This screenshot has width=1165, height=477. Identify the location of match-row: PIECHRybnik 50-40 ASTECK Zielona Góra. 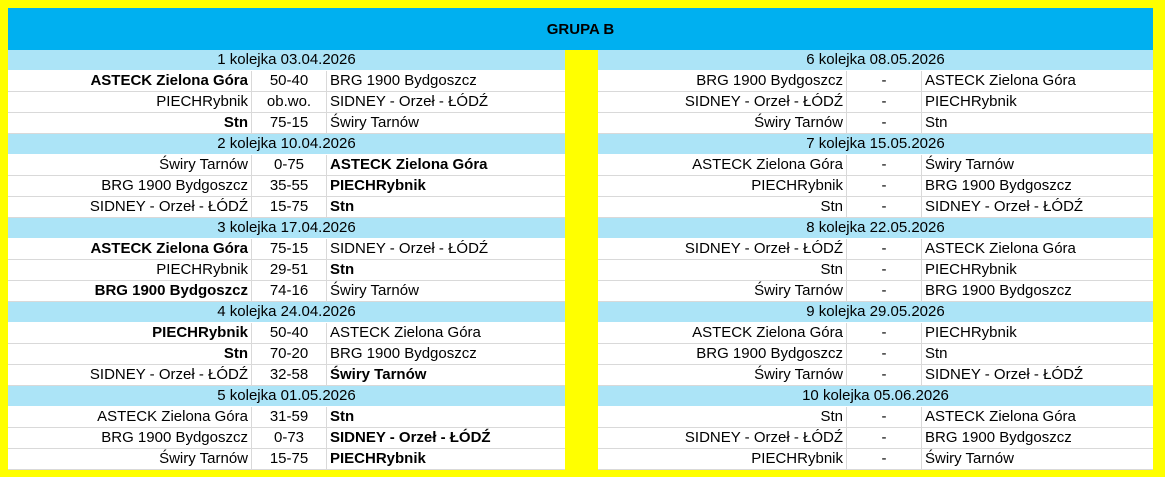
(286, 333).